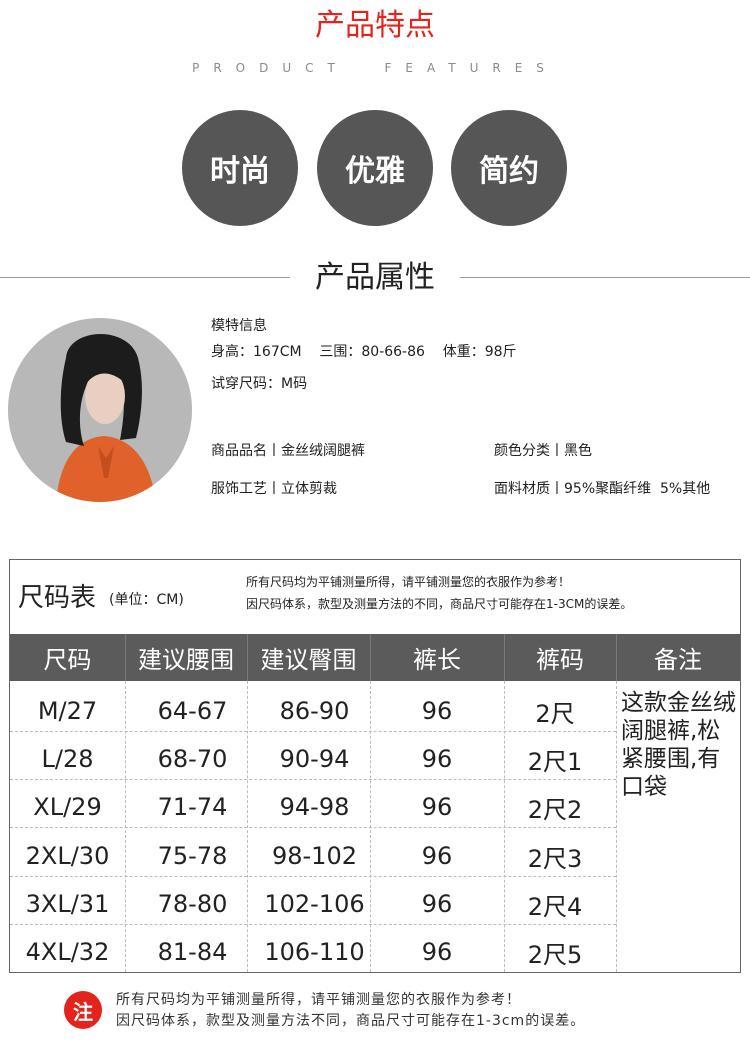 The height and width of the screenshot is (1051, 750). What do you see at coordinates (314, 711) in the screenshot?
I see `cell-hip: 86-90` at bounding box center [314, 711].